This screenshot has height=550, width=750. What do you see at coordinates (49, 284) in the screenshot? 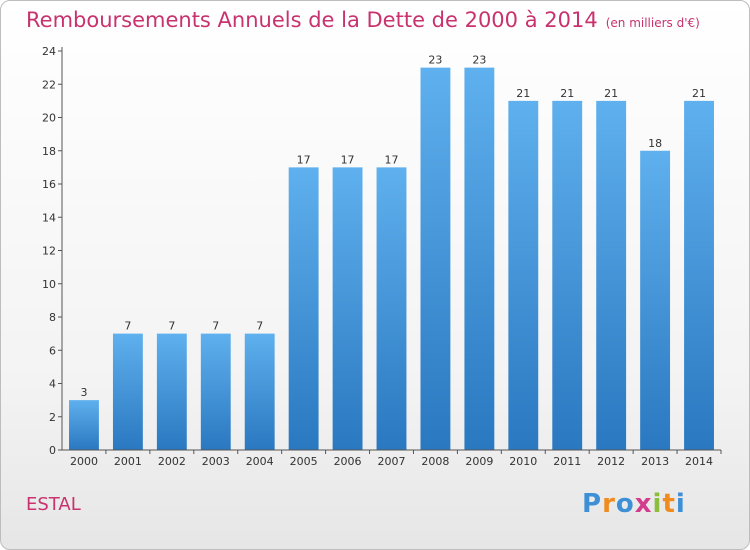
I see `y-tick-label: 10` at bounding box center [49, 284].